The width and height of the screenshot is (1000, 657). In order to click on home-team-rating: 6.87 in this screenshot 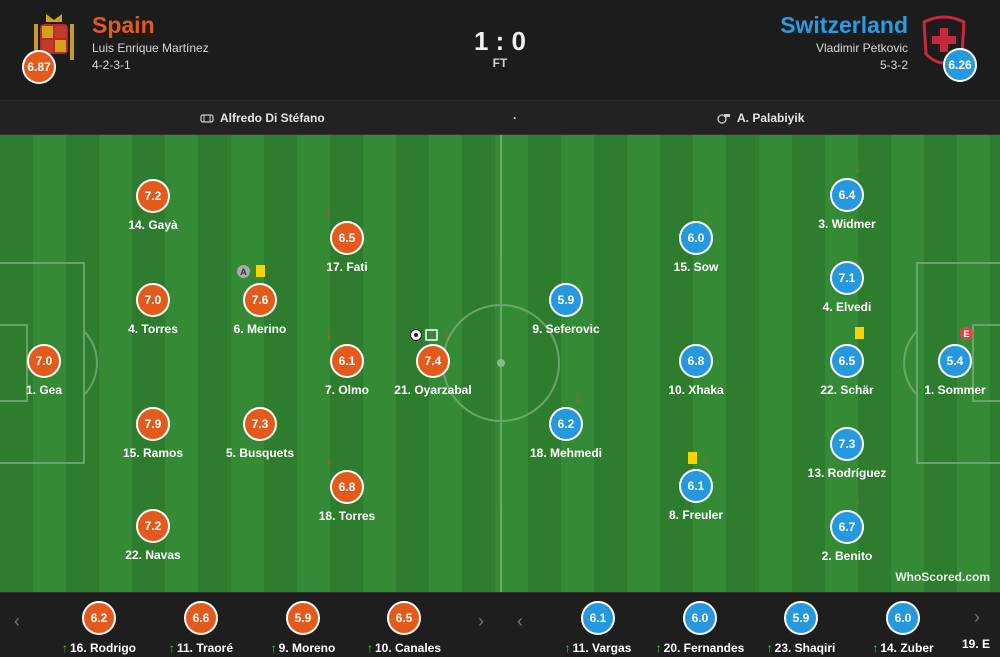, I will do `click(39, 67)`.